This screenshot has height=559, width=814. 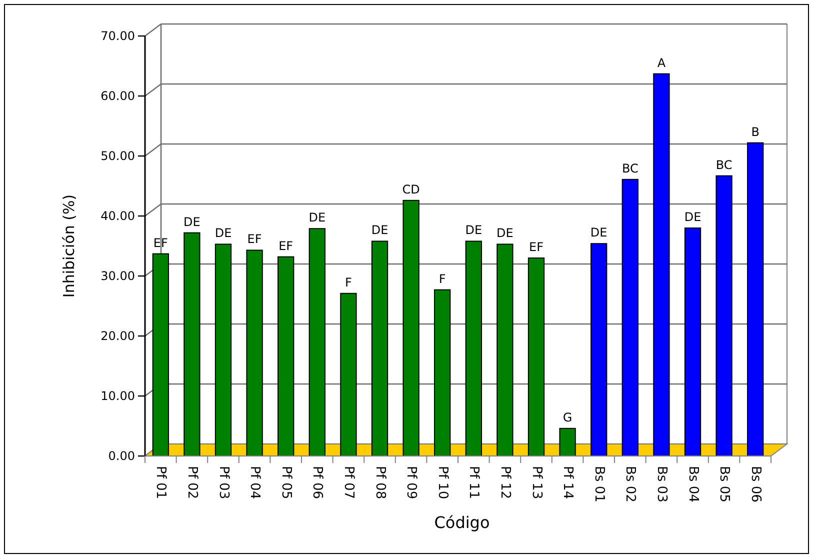 I want to click on y-tick-label: 0.00, so click(x=121, y=456).